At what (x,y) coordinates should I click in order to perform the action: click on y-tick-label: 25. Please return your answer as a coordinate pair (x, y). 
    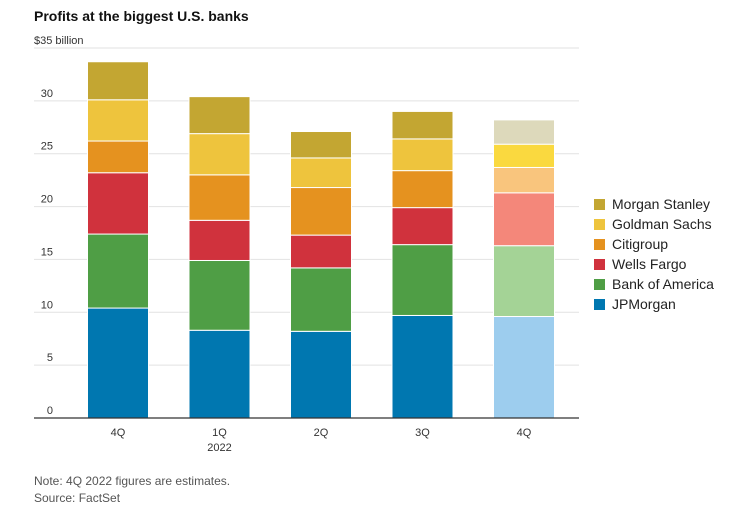
    Looking at the image, I should click on (47, 147).